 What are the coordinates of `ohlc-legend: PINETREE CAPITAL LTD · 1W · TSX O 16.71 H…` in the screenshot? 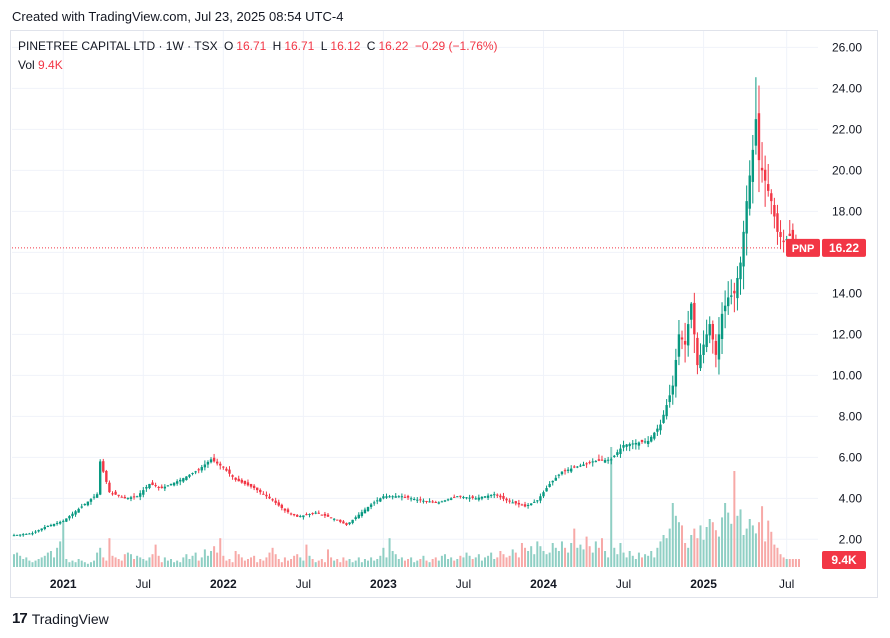 It's located at (259, 46).